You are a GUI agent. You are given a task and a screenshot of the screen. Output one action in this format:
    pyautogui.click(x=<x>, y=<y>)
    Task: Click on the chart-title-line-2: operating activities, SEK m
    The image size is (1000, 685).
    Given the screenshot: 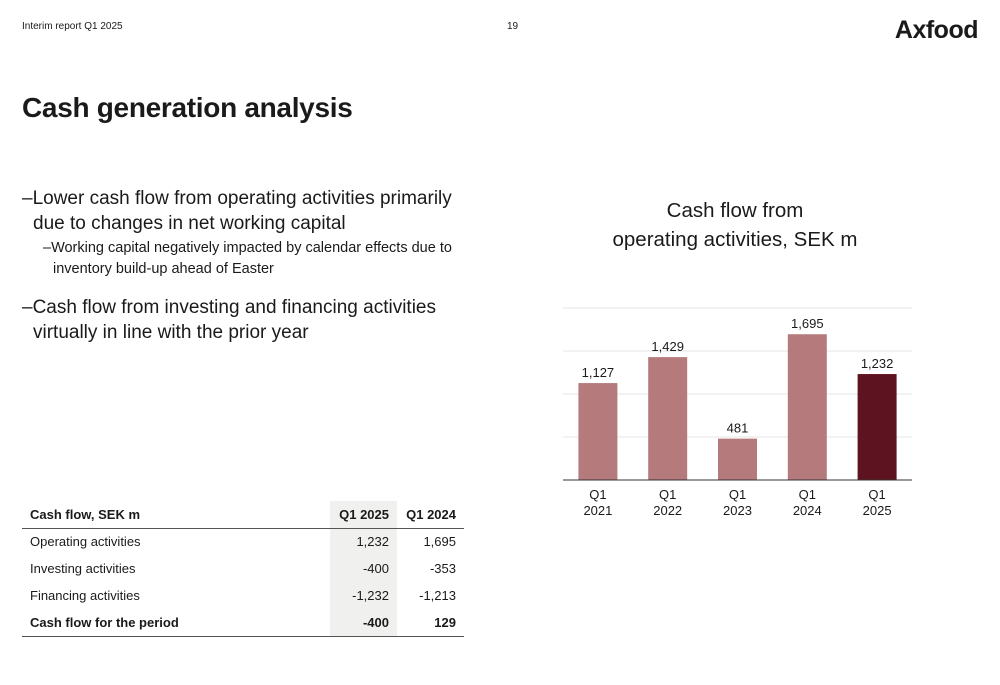 What is the action you would take?
    pyautogui.click(x=735, y=239)
    